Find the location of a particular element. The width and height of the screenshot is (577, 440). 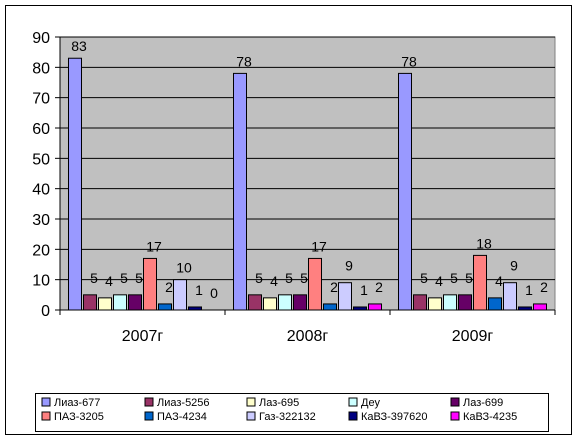

legend-swatch-Лаз-695 is located at coordinates (251, 402).